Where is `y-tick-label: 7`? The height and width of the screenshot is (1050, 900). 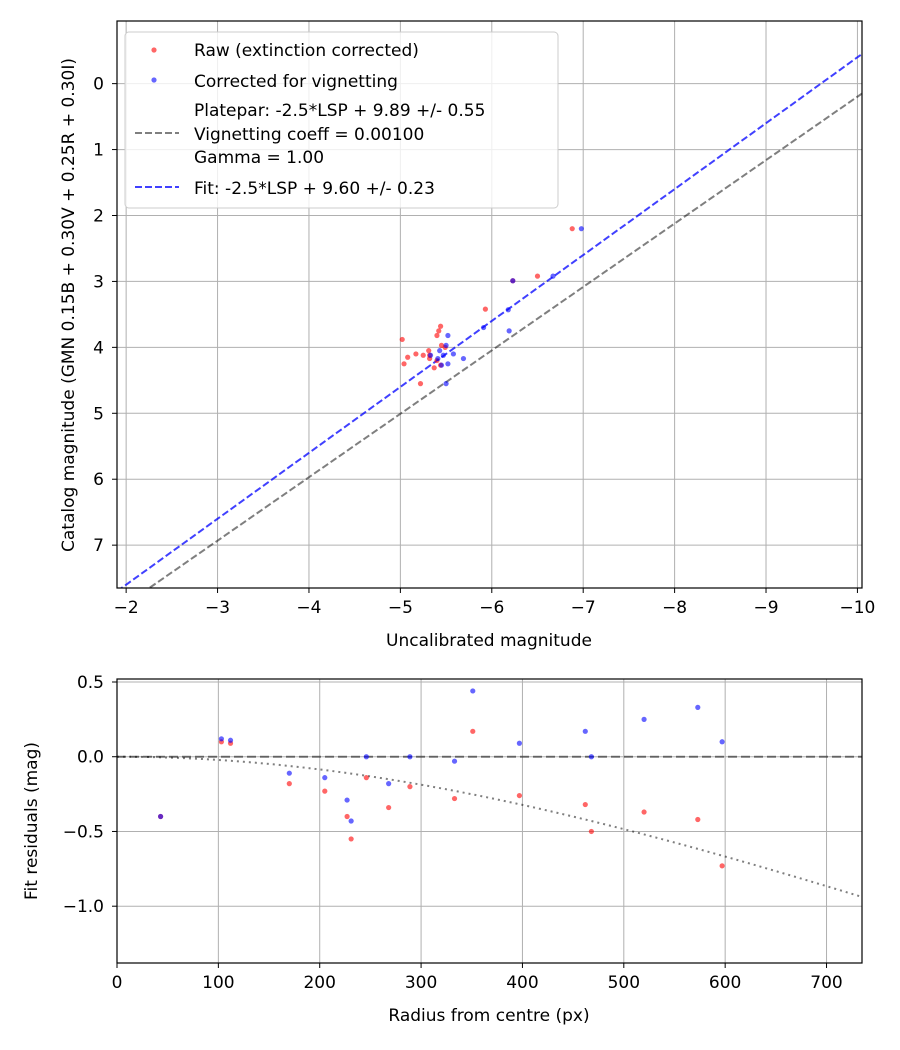
y-tick-label: 7 is located at coordinates (98, 546).